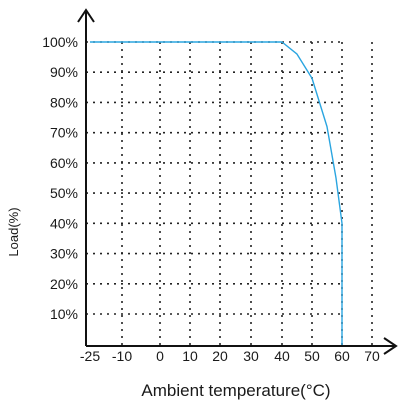  What do you see at coordinates (235, 390) in the screenshot?
I see `x-axis-label: Ambient temperature(°C)` at bounding box center [235, 390].